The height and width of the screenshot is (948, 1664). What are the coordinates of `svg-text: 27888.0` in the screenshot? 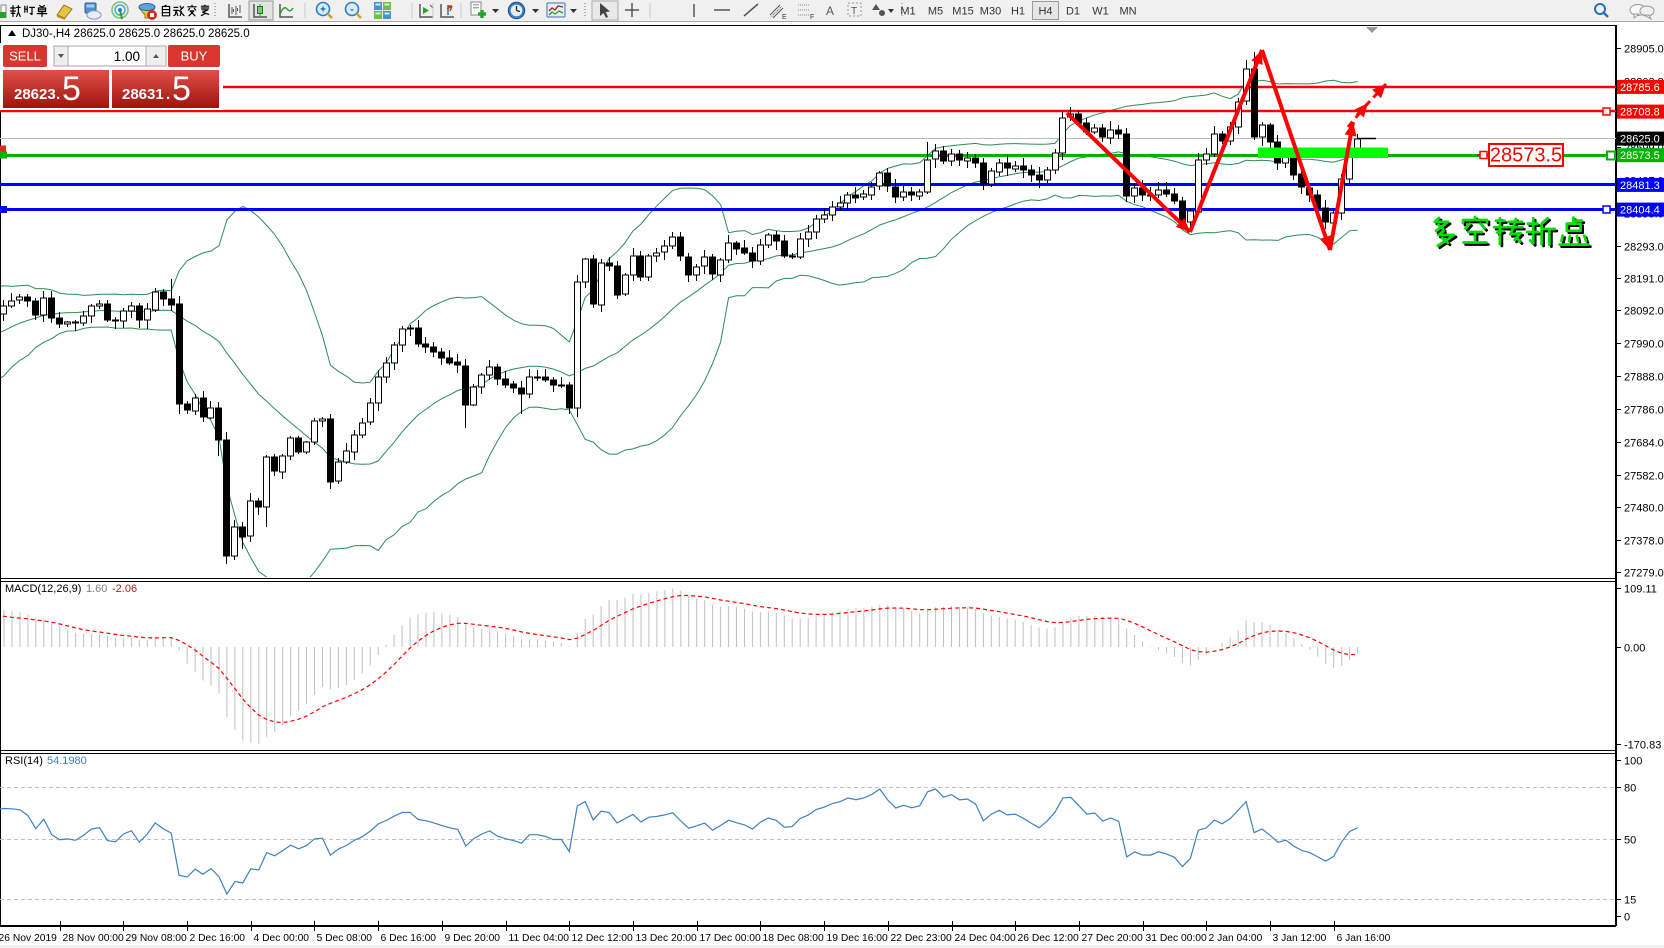 It's located at (1644, 378).